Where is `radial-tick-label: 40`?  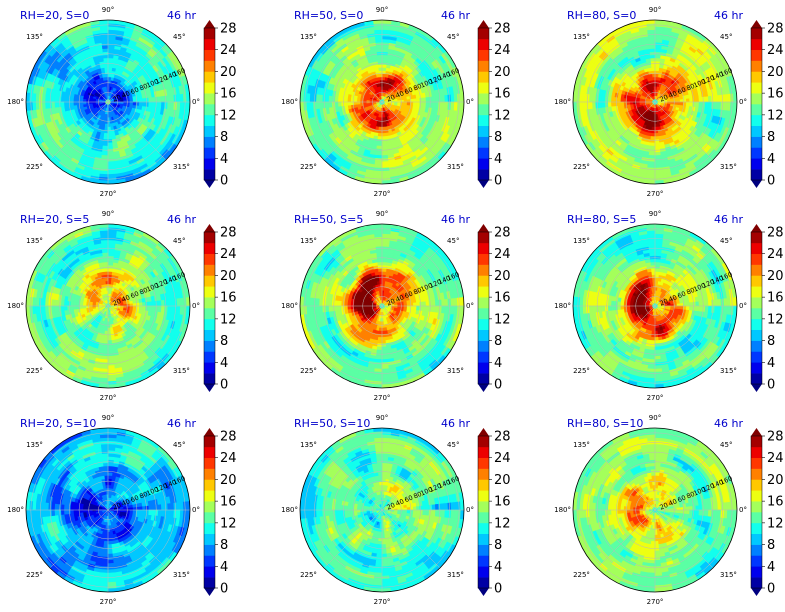
radial-tick-label: 40 is located at coordinates (672, 94).